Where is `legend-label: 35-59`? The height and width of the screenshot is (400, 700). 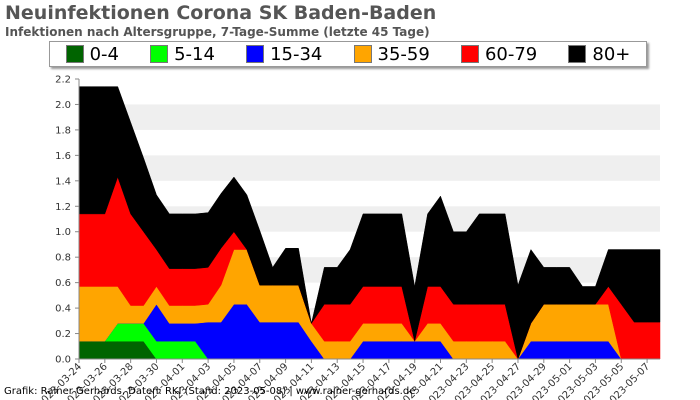 legend-label: 35-59 is located at coordinates (403, 54).